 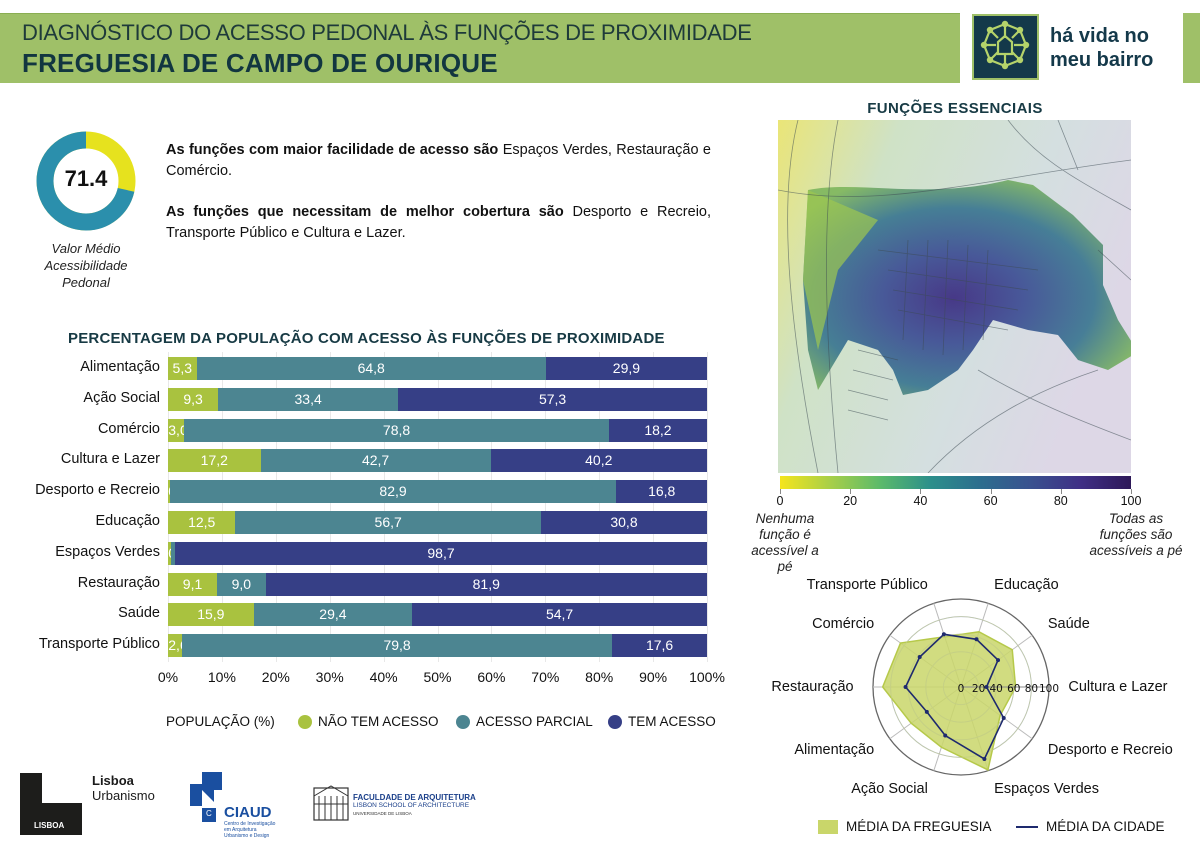 I want to click on bar-value-label: 9,1, so click(x=192, y=583).